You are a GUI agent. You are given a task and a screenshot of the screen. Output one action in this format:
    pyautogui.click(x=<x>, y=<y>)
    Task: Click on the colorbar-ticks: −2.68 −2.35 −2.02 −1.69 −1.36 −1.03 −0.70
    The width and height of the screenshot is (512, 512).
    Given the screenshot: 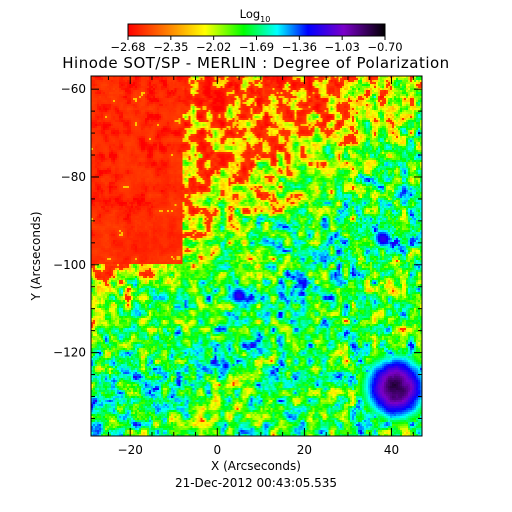 What is the action you would take?
    pyautogui.click(x=256, y=45)
    